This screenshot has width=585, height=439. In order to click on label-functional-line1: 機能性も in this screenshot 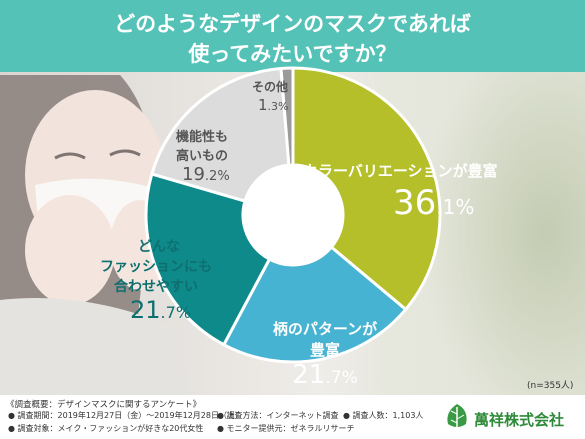, I will do `click(202, 137)`.